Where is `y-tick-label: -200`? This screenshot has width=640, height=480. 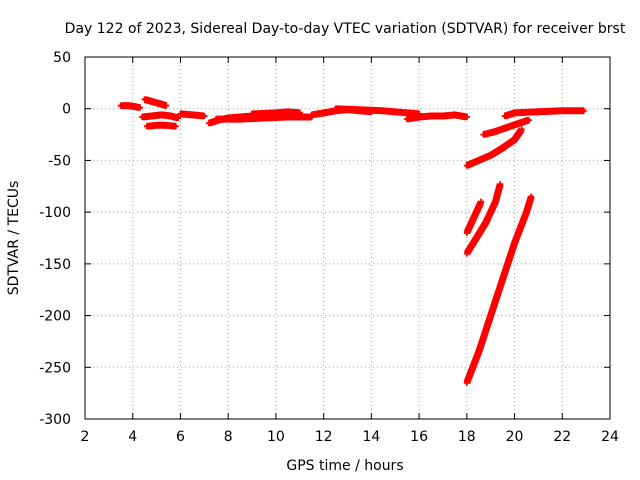
y-tick-label: -200 is located at coordinates (55, 317).